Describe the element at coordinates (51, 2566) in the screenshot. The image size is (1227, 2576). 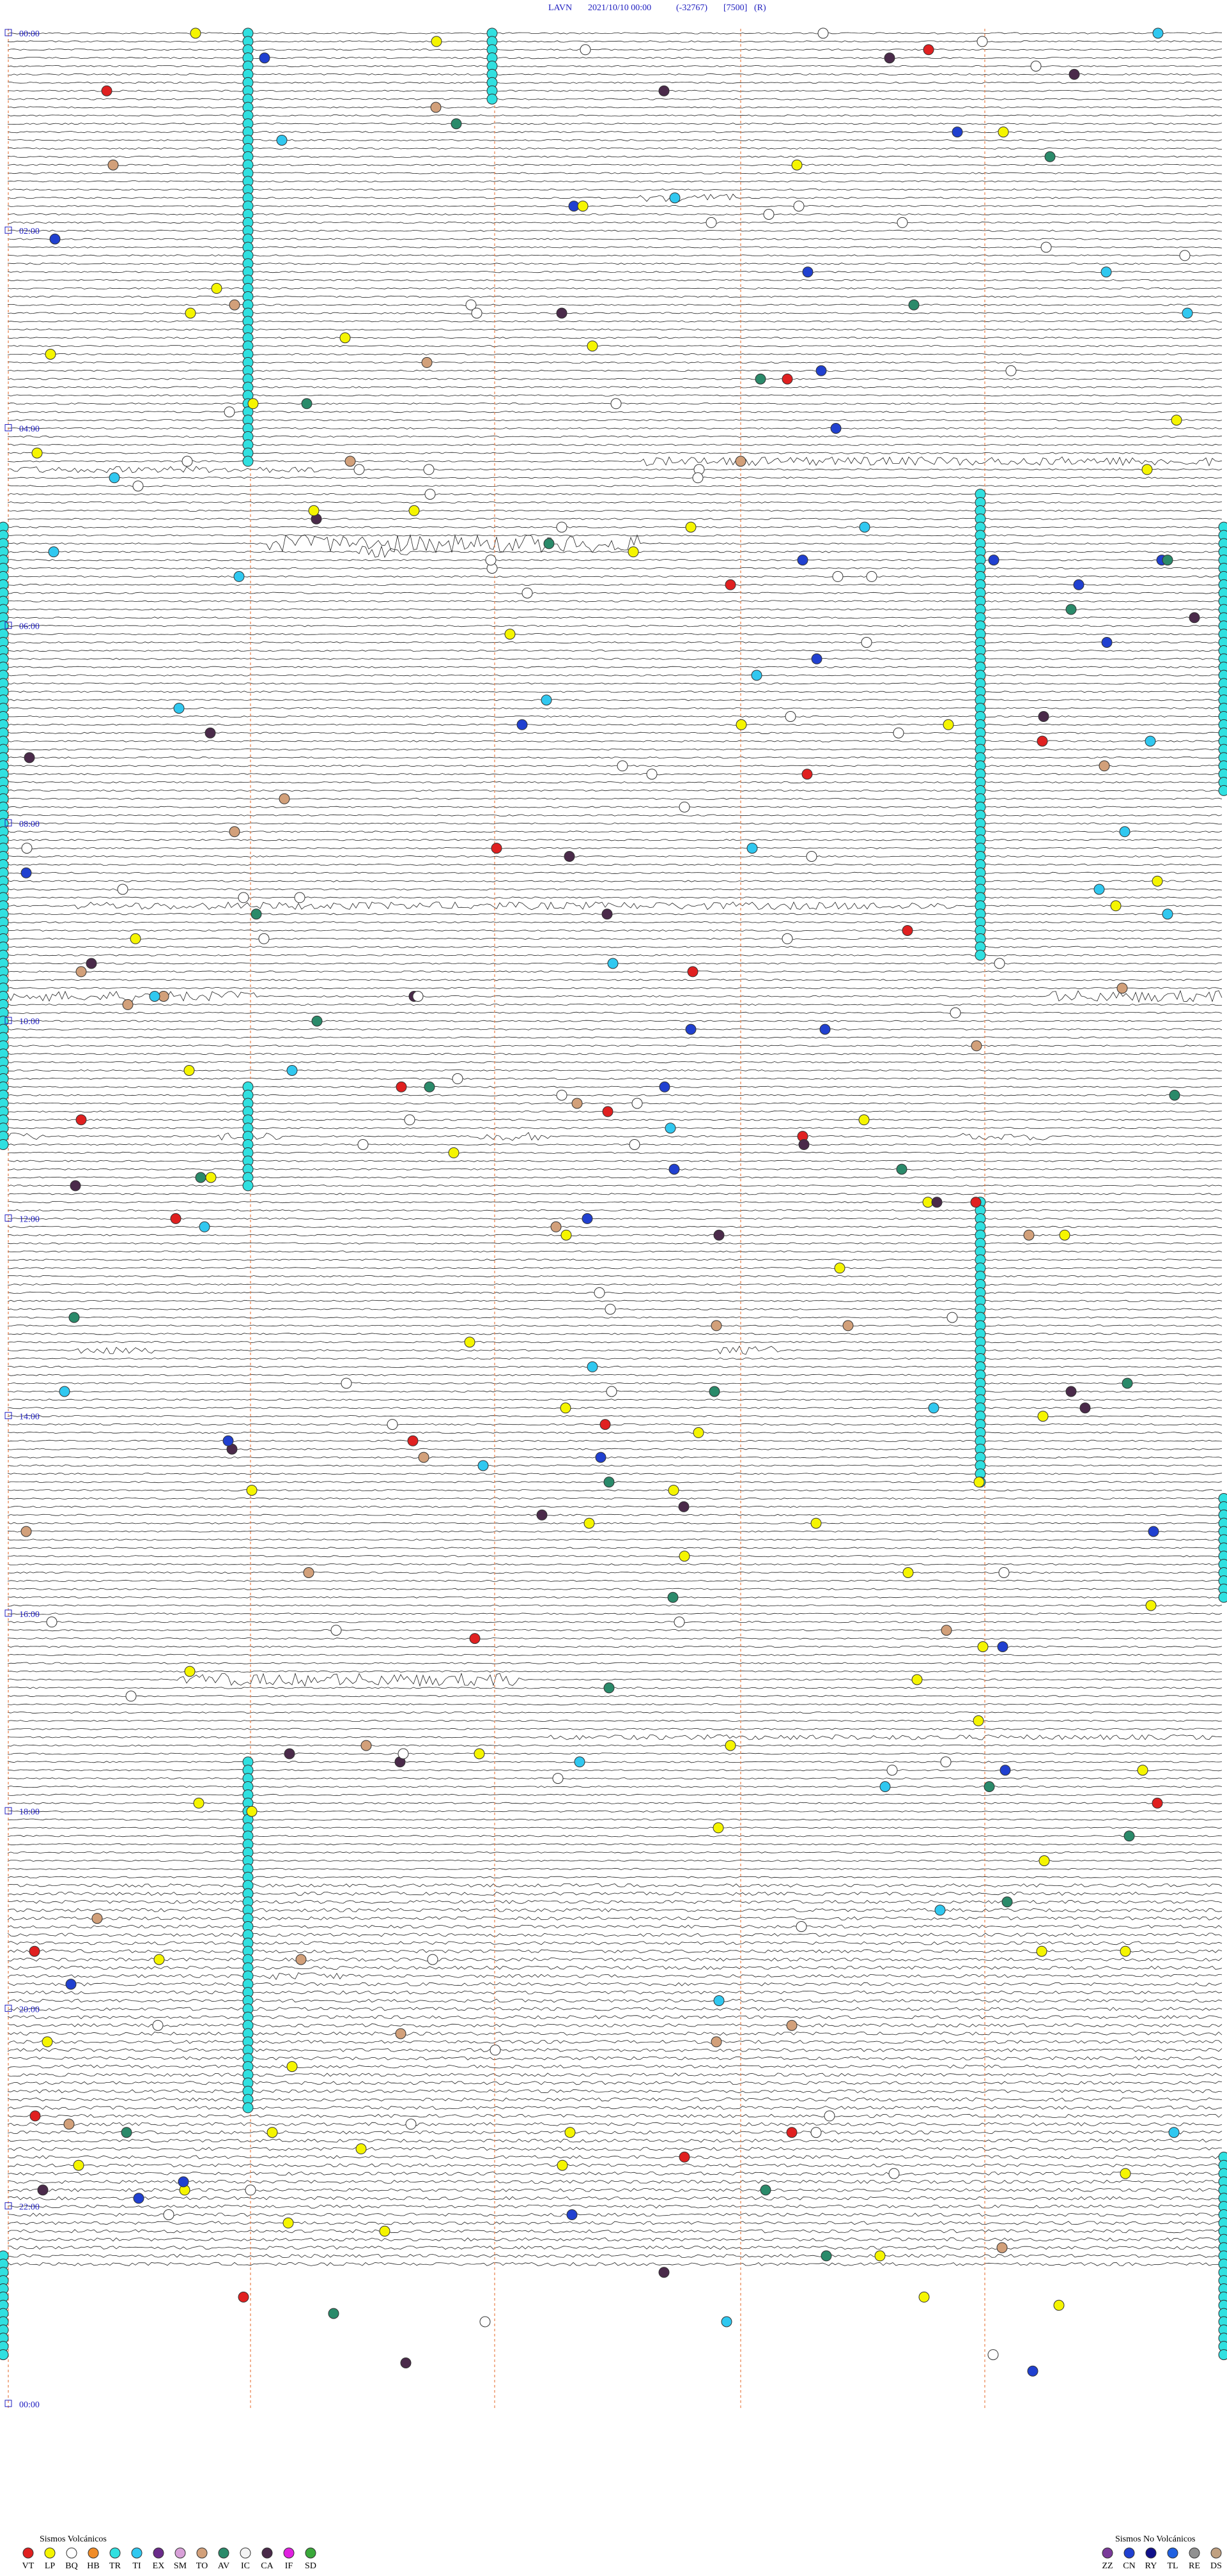
I see `legend-label: LP` at that location.